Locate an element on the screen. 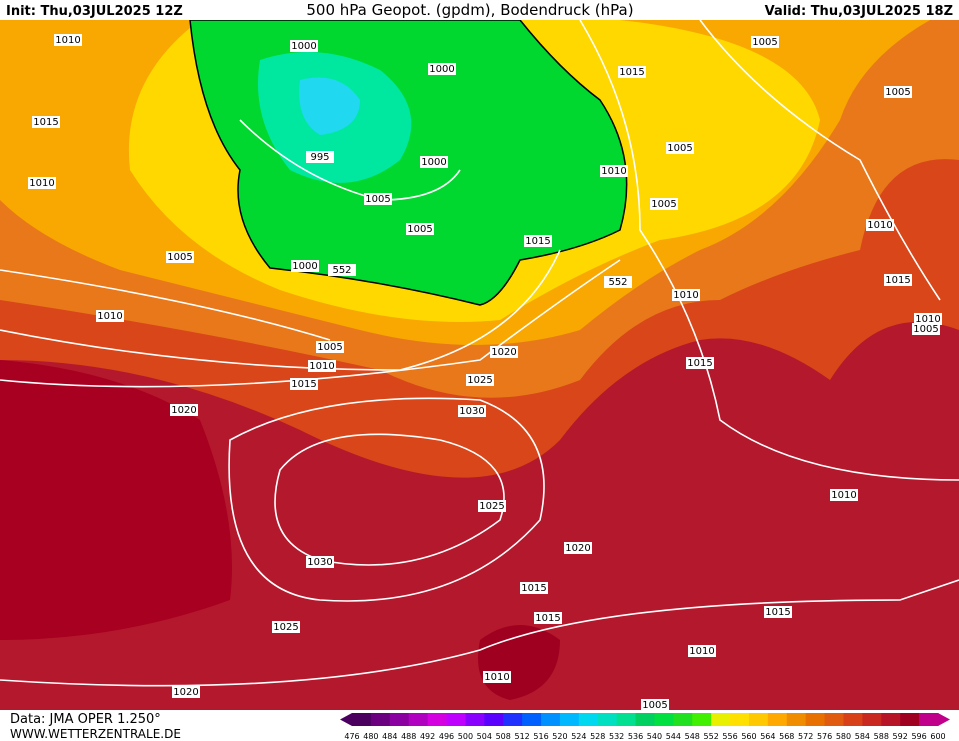 The width and height of the screenshot is (959, 741). valid-time: Valid: Thu,03JUL2025 18Z is located at coordinates (859, 11).